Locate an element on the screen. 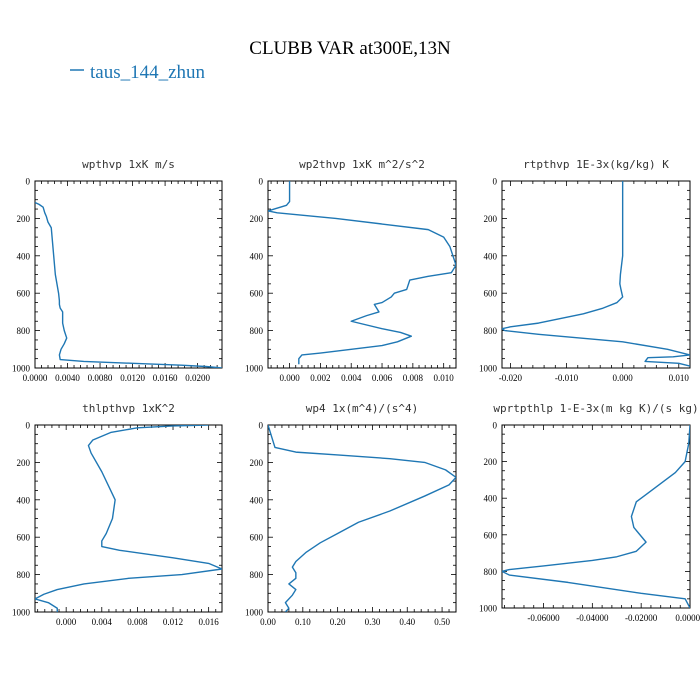  x-tick-label: -0.02000 is located at coordinates (641, 618).